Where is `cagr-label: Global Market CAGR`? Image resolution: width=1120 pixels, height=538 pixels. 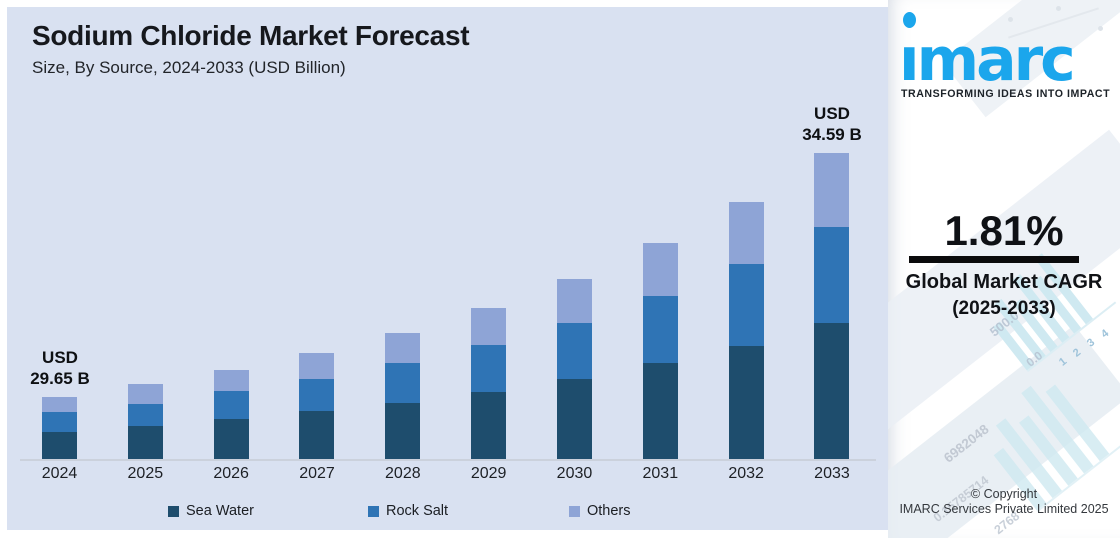
cagr-label: Global Market CAGR is located at coordinates (1004, 282).